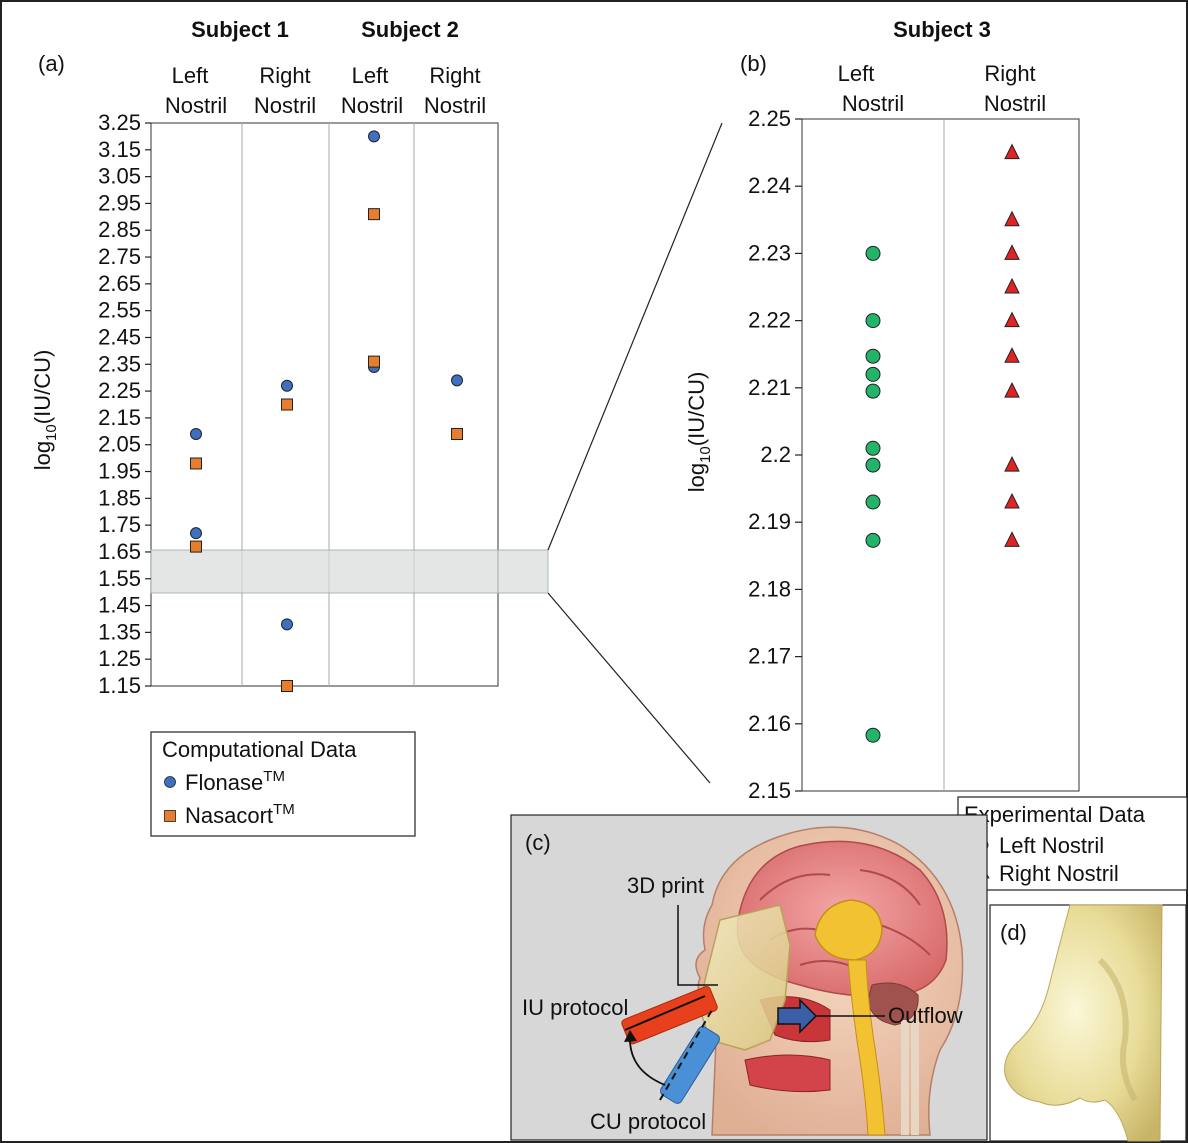 Image resolution: width=1188 pixels, height=1143 pixels. Describe the element at coordinates (119, 336) in the screenshot. I see `a-y-tick-label: 2.45` at that location.